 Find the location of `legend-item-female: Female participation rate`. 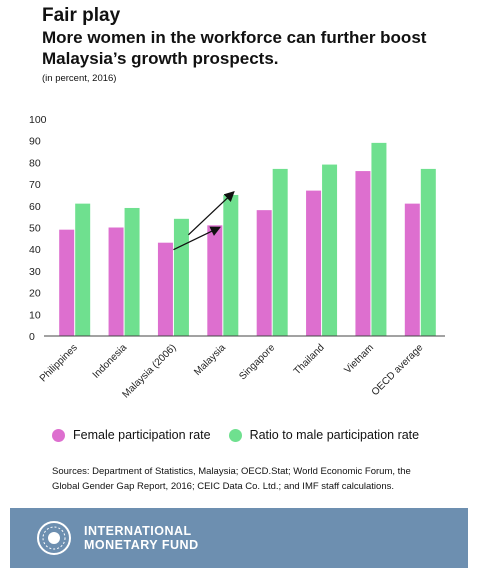

legend-item-female: Female participation rate is located at coordinates (131, 435).